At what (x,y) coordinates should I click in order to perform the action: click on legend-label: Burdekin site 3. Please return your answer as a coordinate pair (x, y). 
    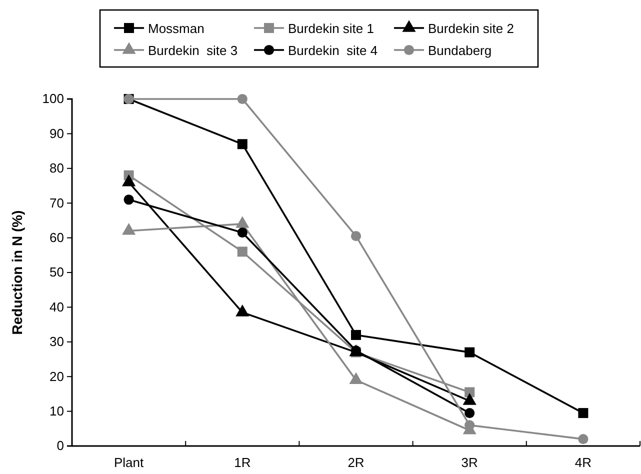
    Looking at the image, I should click on (193, 50).